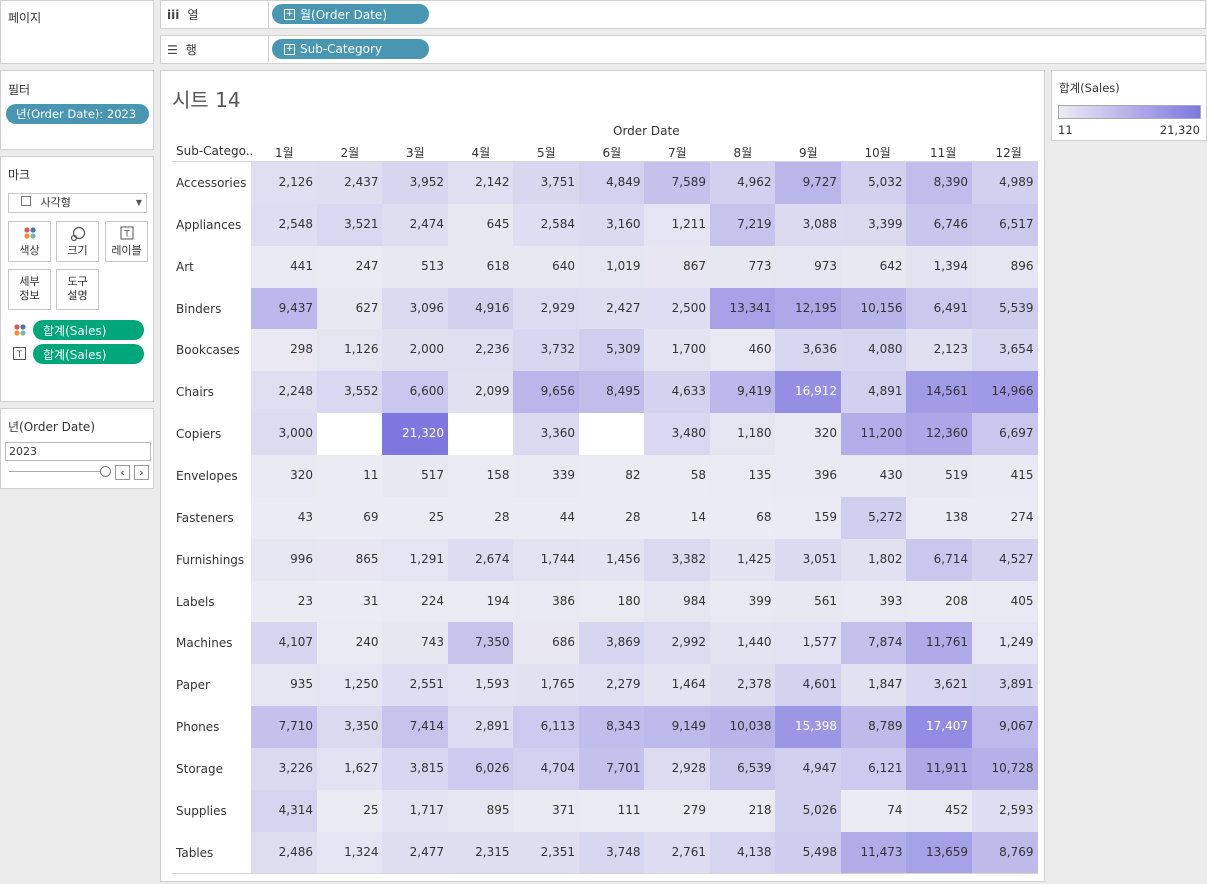 This screenshot has width=1207, height=884. Describe the element at coordinates (199, 434) in the screenshot. I see `row-header: Copiers` at that location.